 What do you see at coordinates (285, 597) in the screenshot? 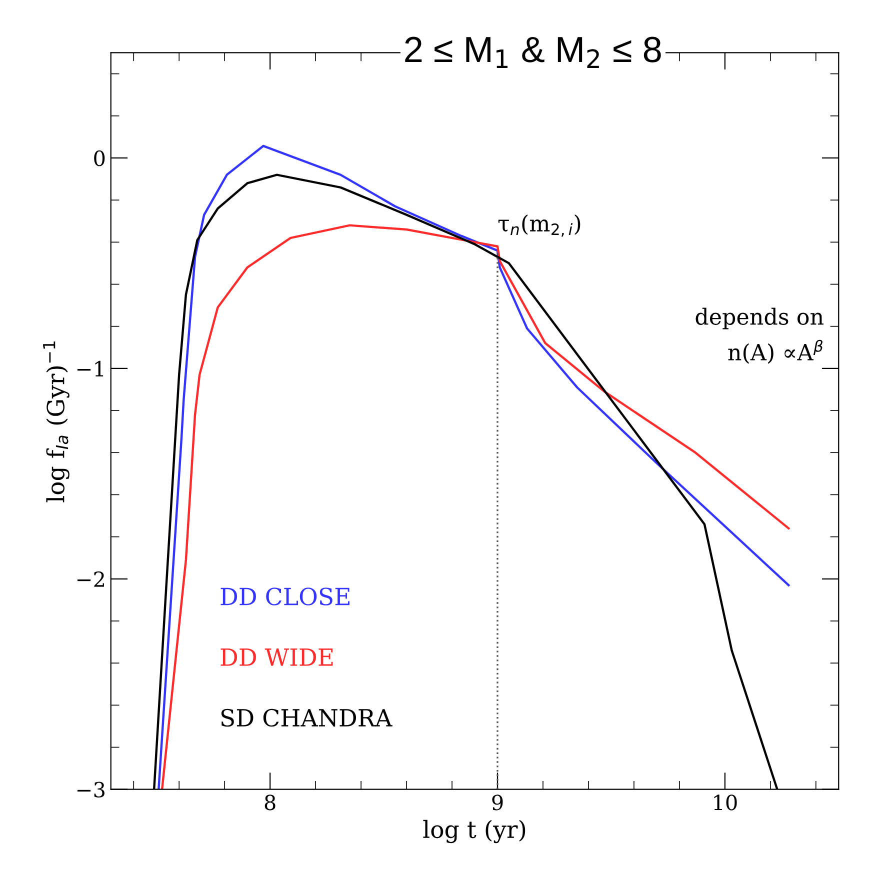
I see `text: DD CLOSE` at bounding box center [285, 597].